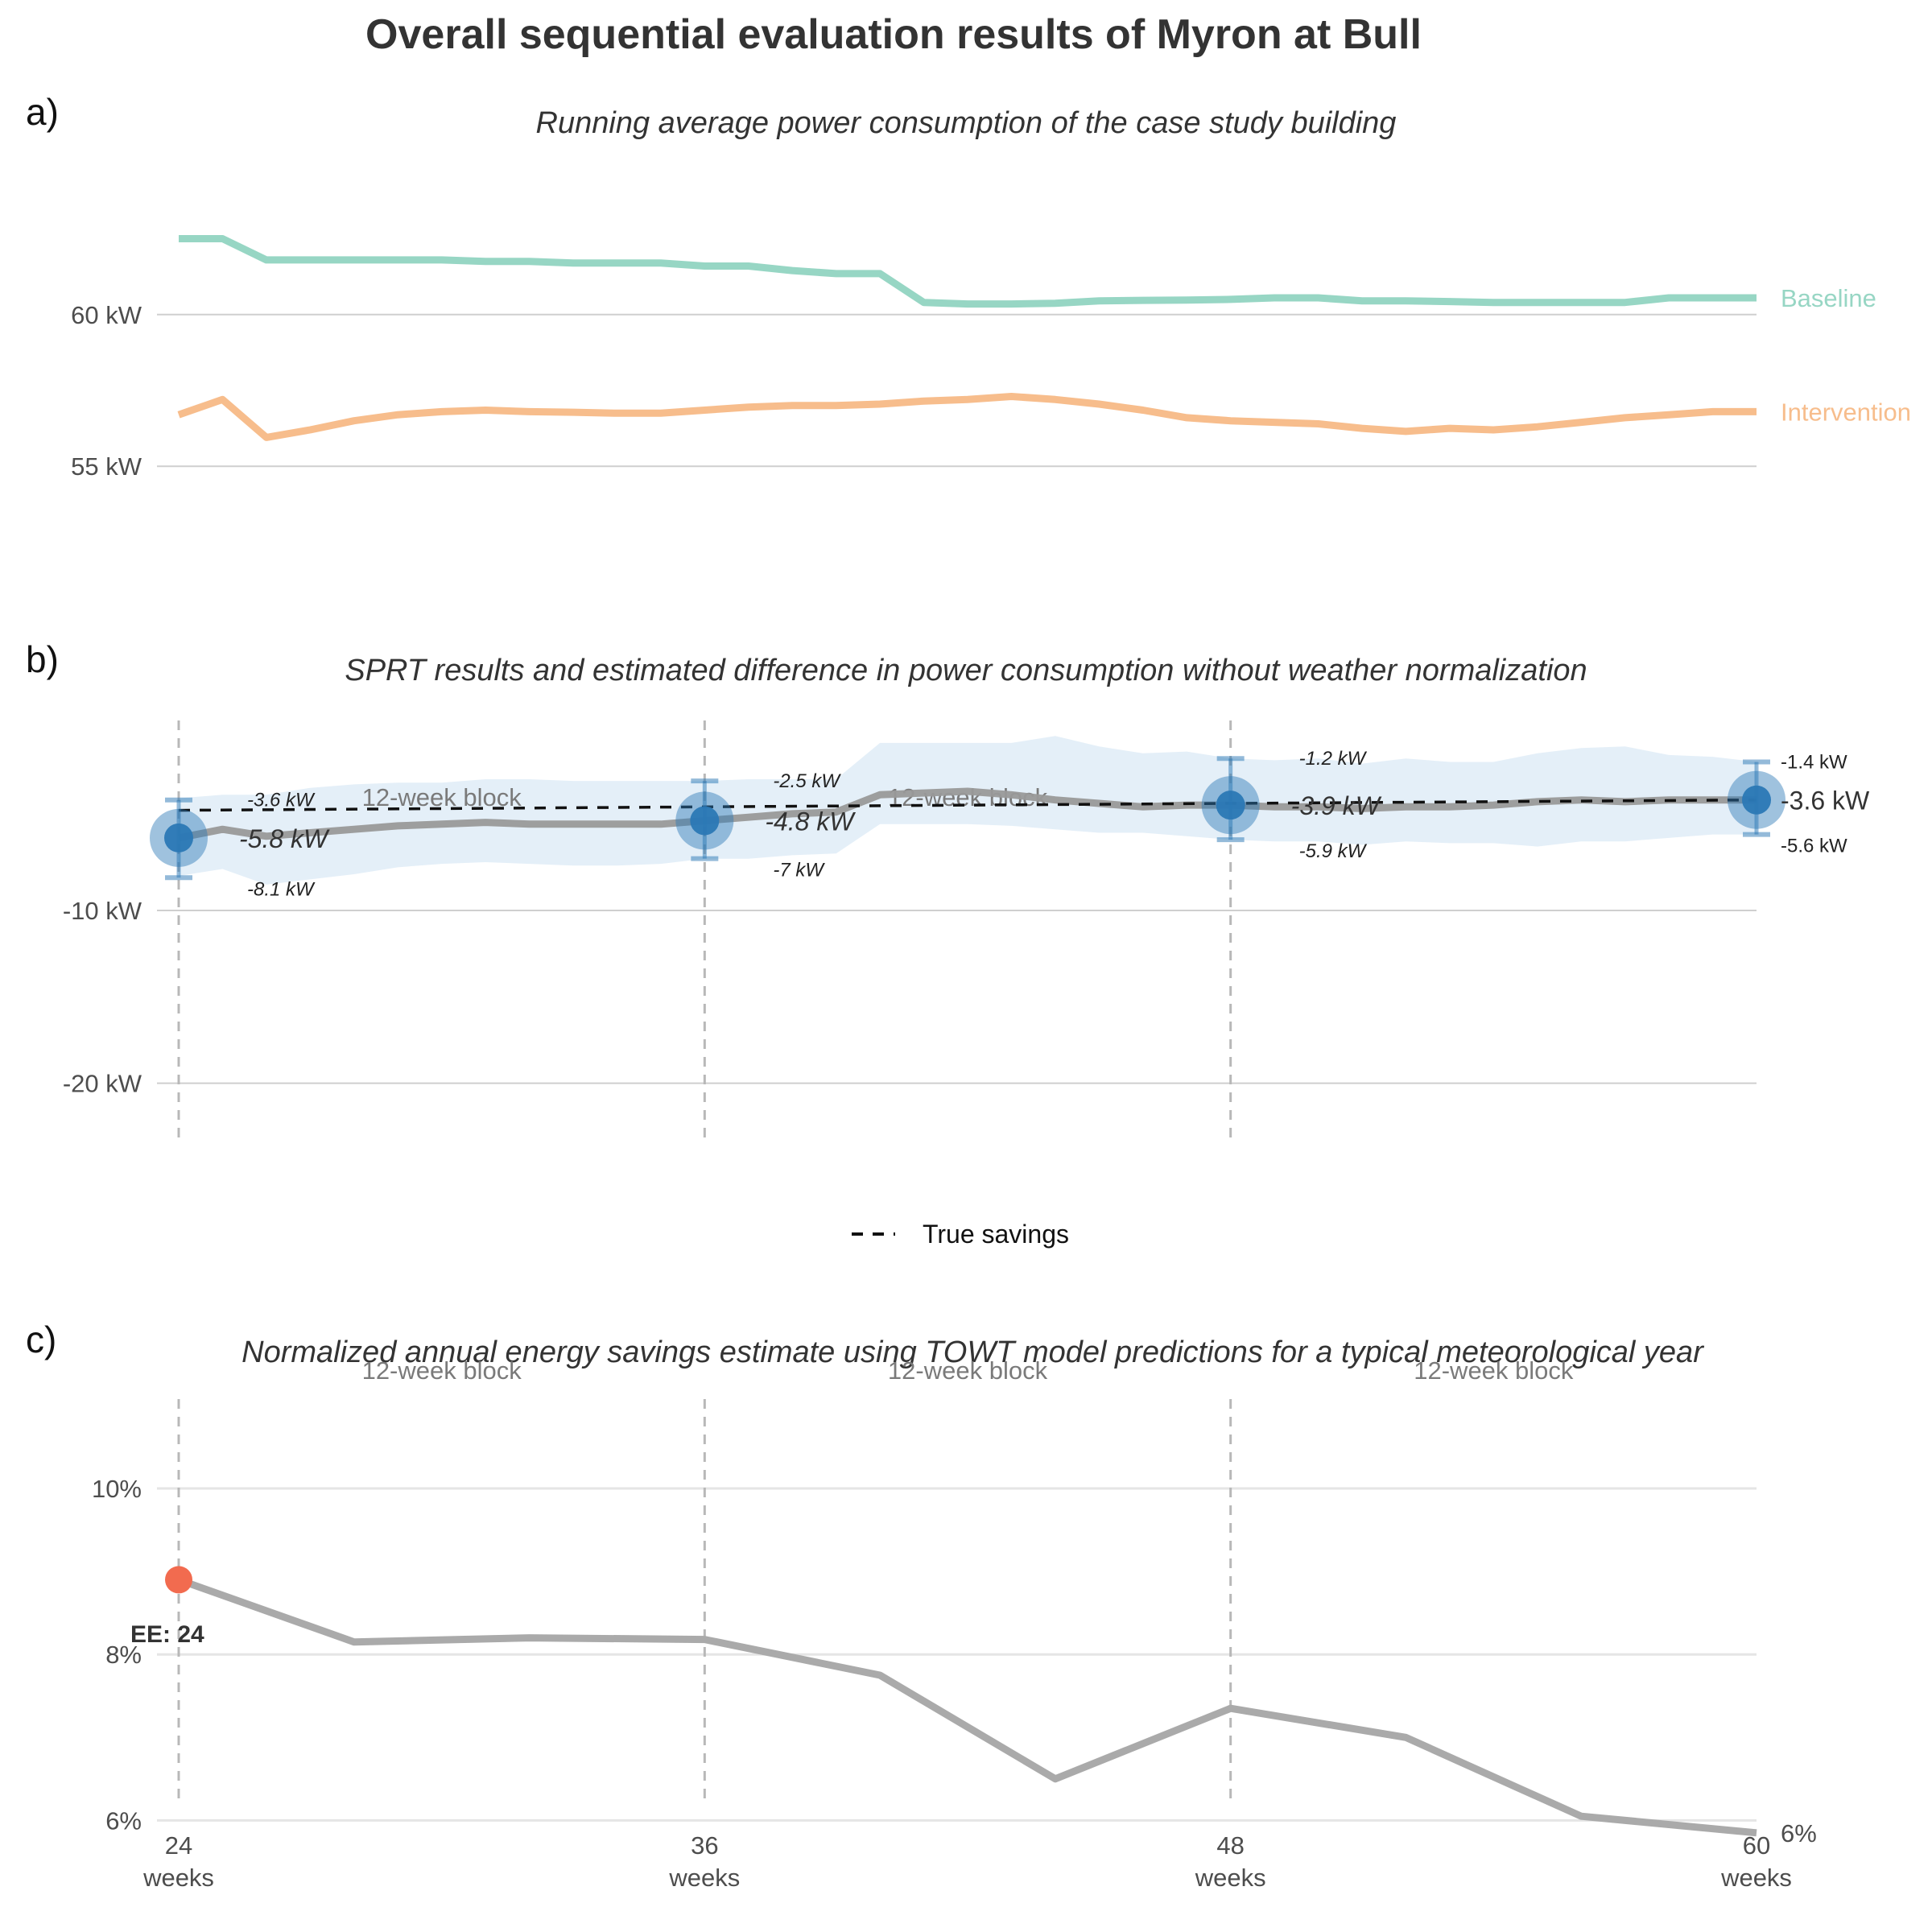 The height and width of the screenshot is (1932, 1932). What do you see at coordinates (106, 466) in the screenshot?
I see `panel-a-ytick-0: 55 kW` at bounding box center [106, 466].